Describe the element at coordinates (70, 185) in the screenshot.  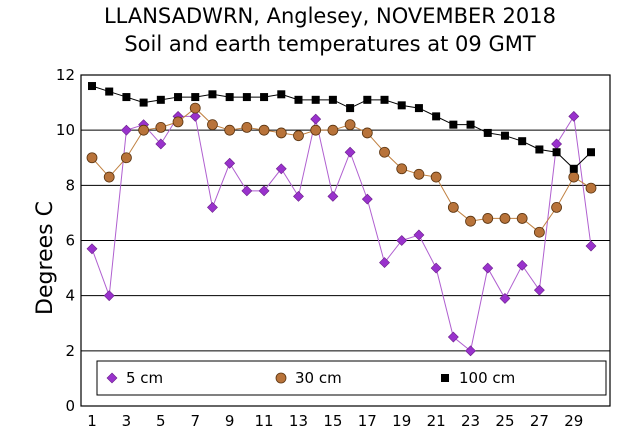
I see `y-tick-label: 8` at that location.